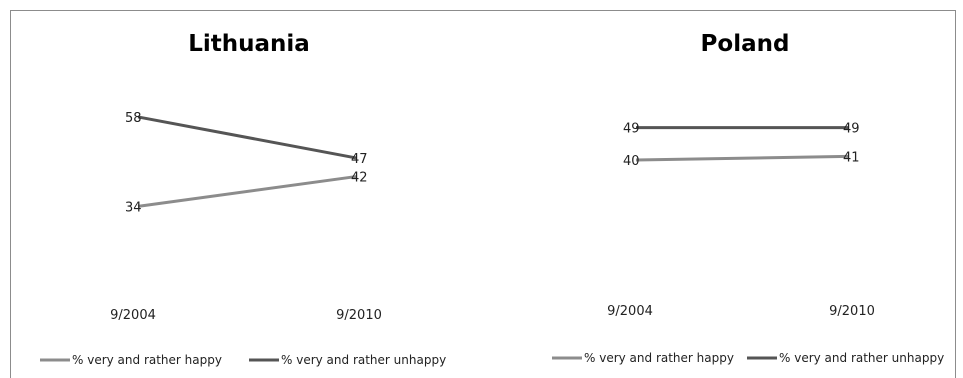 The height and width of the screenshot is (378, 963). Describe the element at coordinates (249, 44) in the screenshot. I see `chart-title-lithuania: Lithuania` at that location.